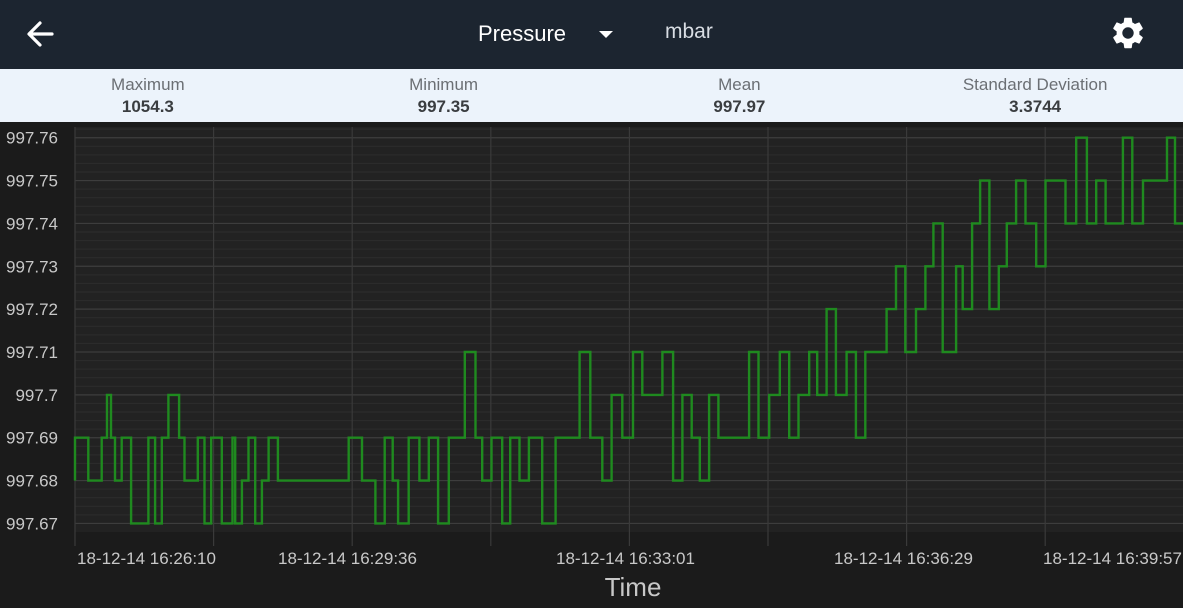  Describe the element at coordinates (36, 395) in the screenshot. I see `y-tick-label: 997.7` at that location.